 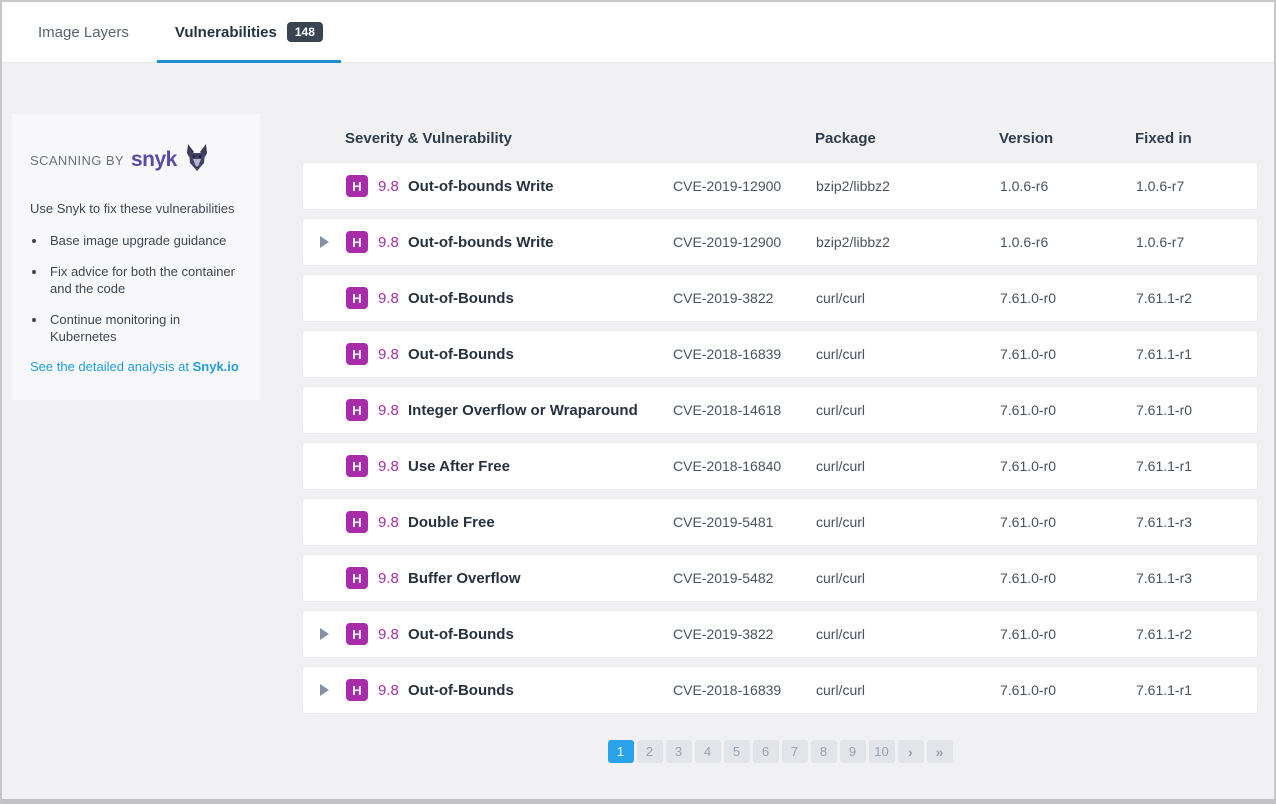 I want to click on sidebar-bullet-item: Base image upgrade guidance, so click(x=144, y=241).